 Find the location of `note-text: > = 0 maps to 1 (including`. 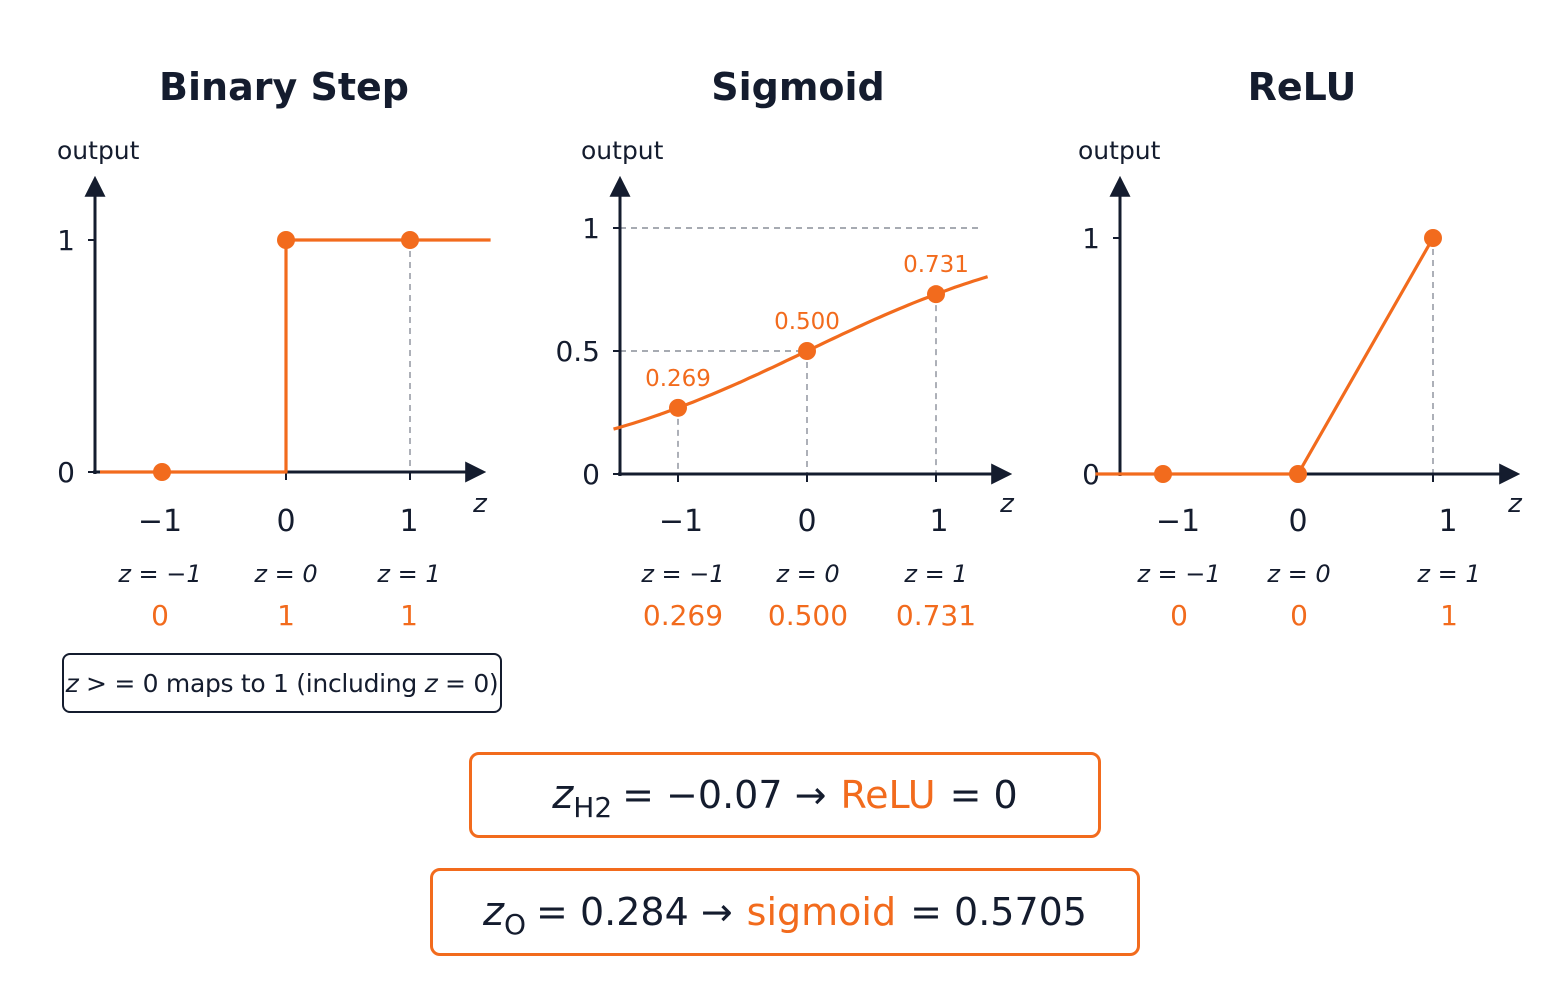

note-text: > = 0 maps to 1 (including is located at coordinates (251, 683).